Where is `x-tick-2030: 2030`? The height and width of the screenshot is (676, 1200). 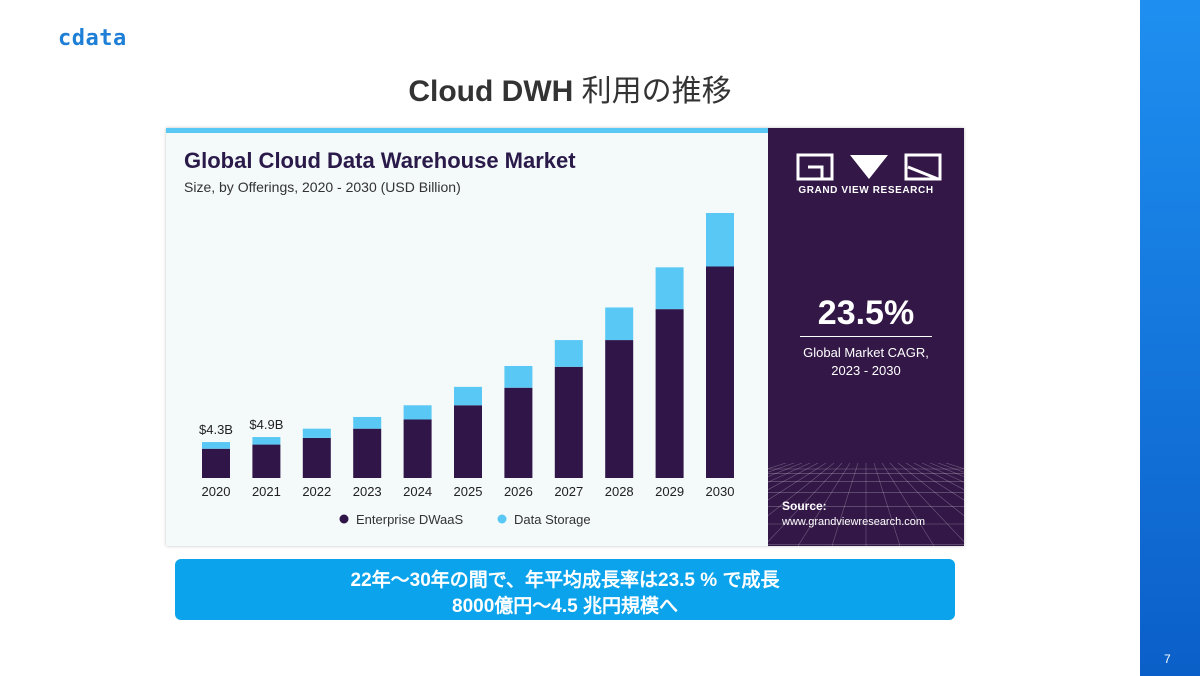
x-tick-2030: 2030 is located at coordinates (720, 491).